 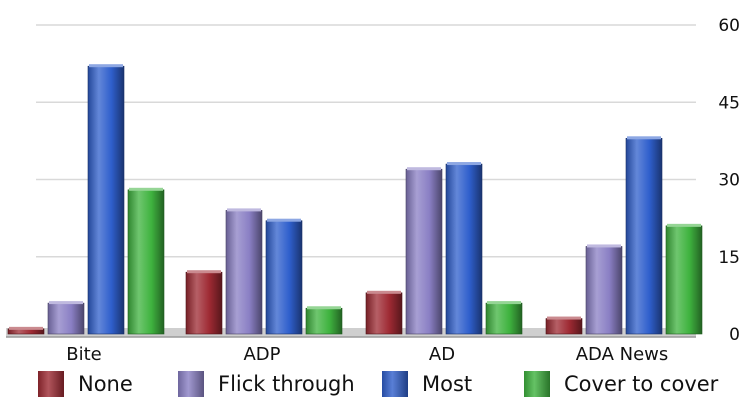 I want to click on bar-flick-through-adp-top, so click(x=244, y=210).